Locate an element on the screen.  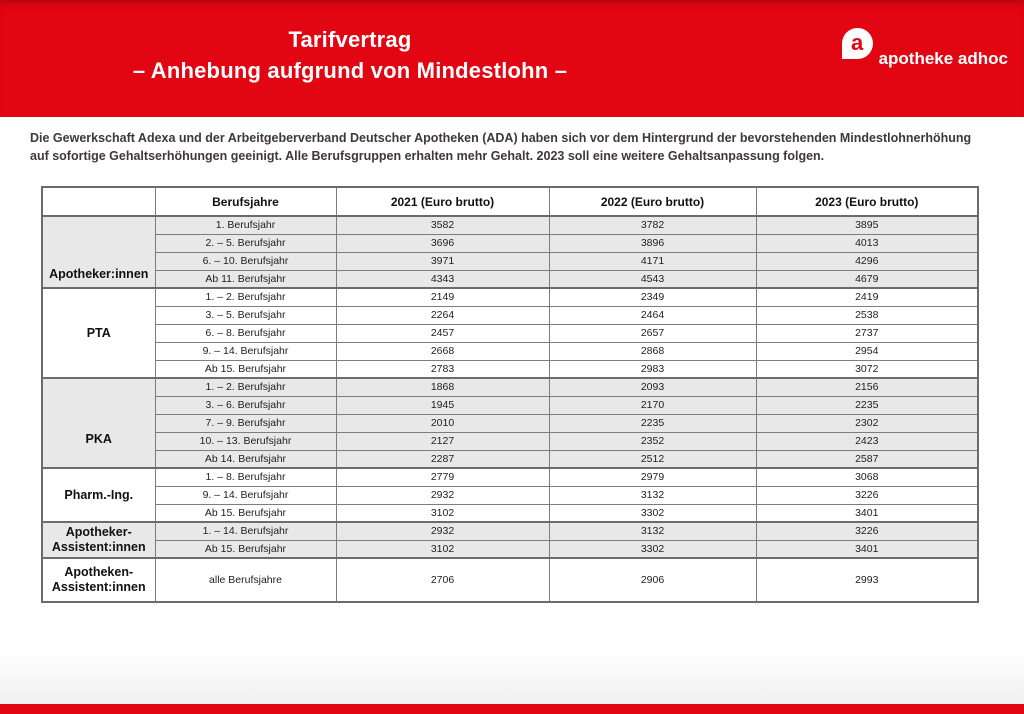
bottom-red-bar is located at coordinates (512, 709).